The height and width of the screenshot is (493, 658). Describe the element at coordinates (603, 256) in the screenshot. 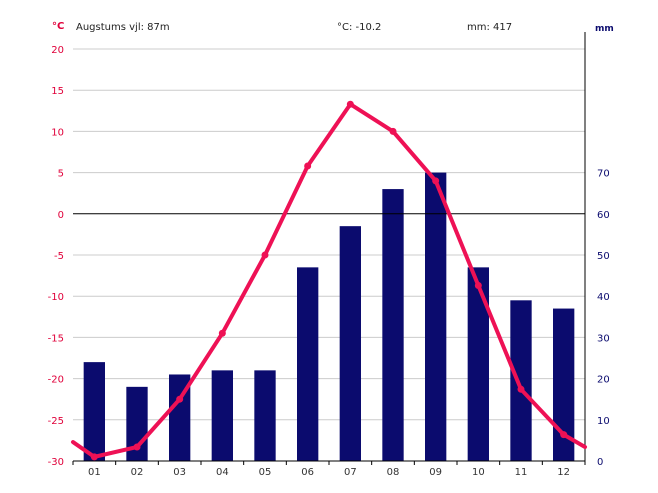

I see `y-right-tick-label: 50` at that location.